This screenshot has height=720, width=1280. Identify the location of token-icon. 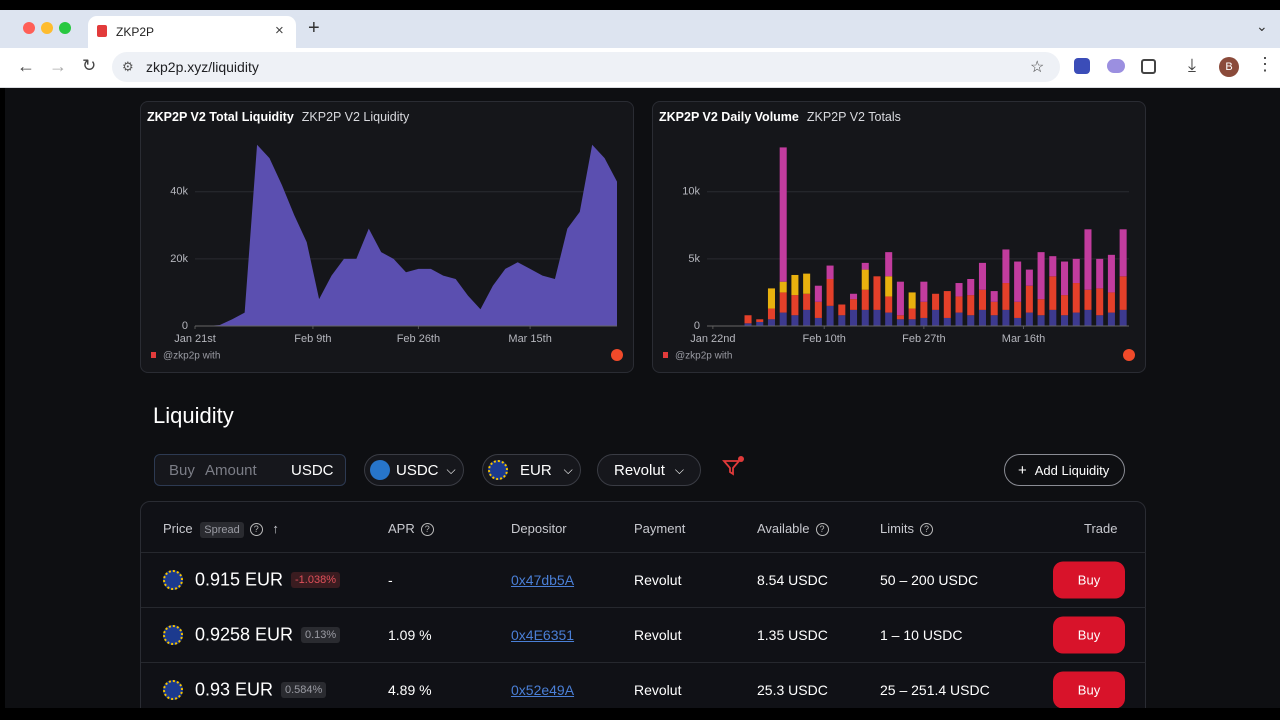
(380, 470).